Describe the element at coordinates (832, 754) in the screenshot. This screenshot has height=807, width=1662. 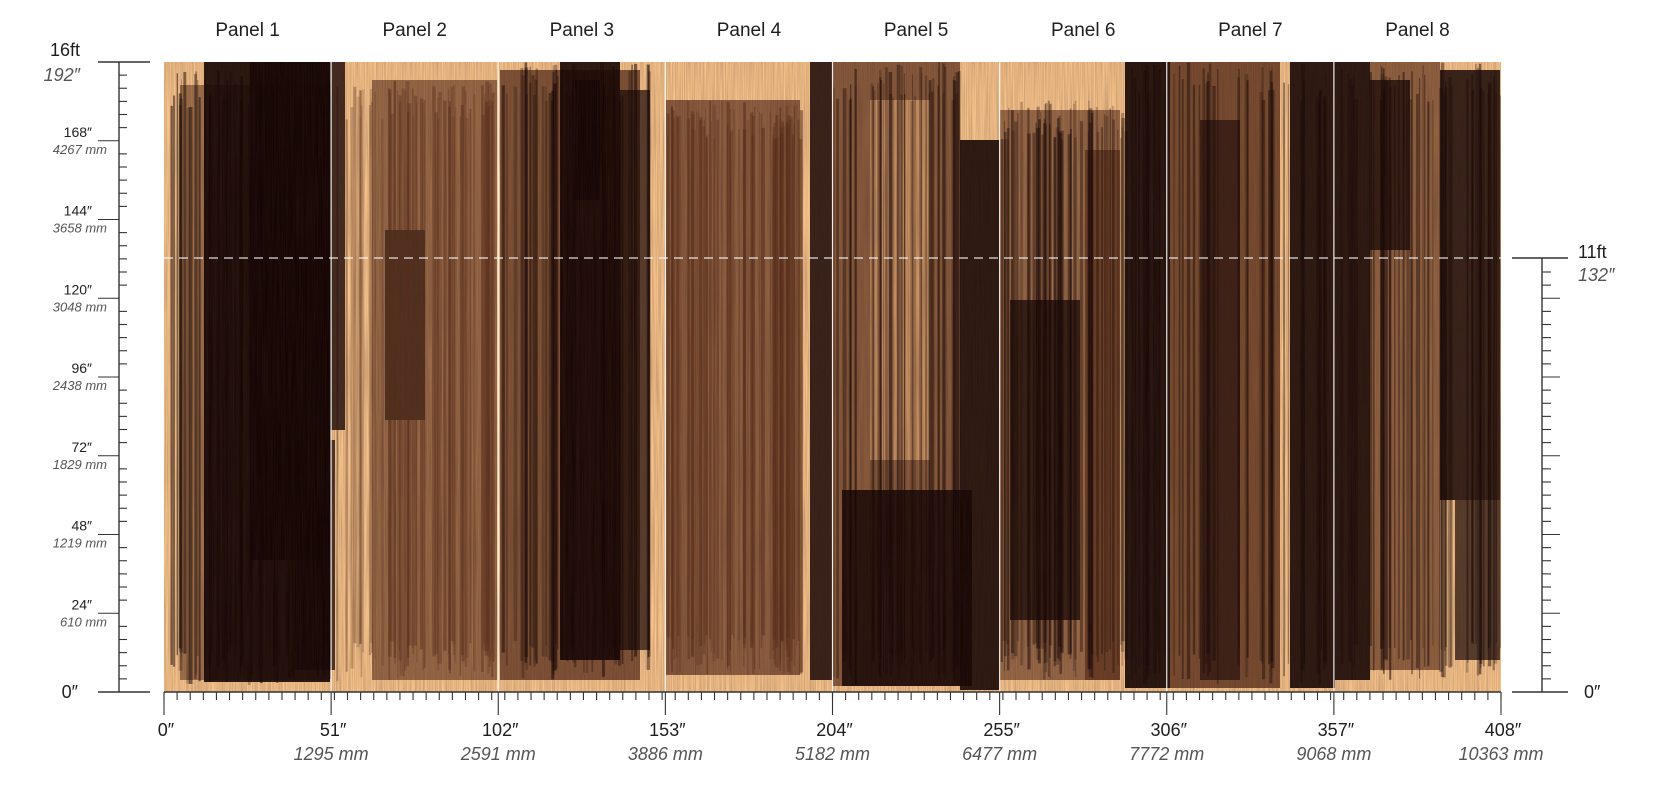
I see `bottom-ruler-mm-label: 5182 mm` at that location.